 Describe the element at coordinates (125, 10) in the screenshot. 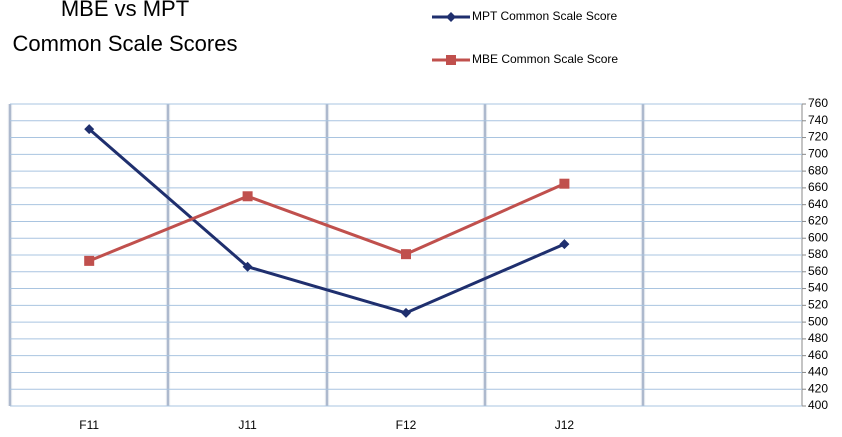

I see `chart-title: MBE vs MPT` at that location.